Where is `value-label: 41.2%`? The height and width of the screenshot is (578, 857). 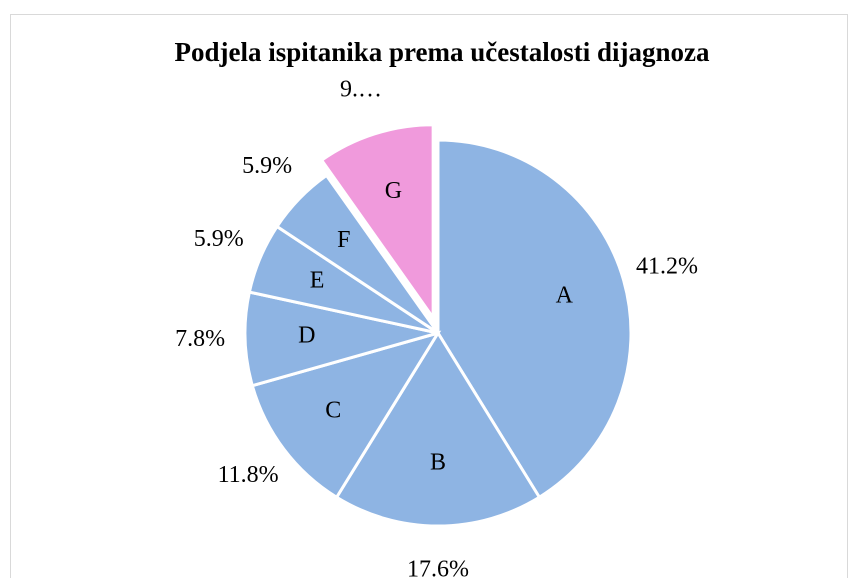 value-label: 41.2% is located at coordinates (667, 267).